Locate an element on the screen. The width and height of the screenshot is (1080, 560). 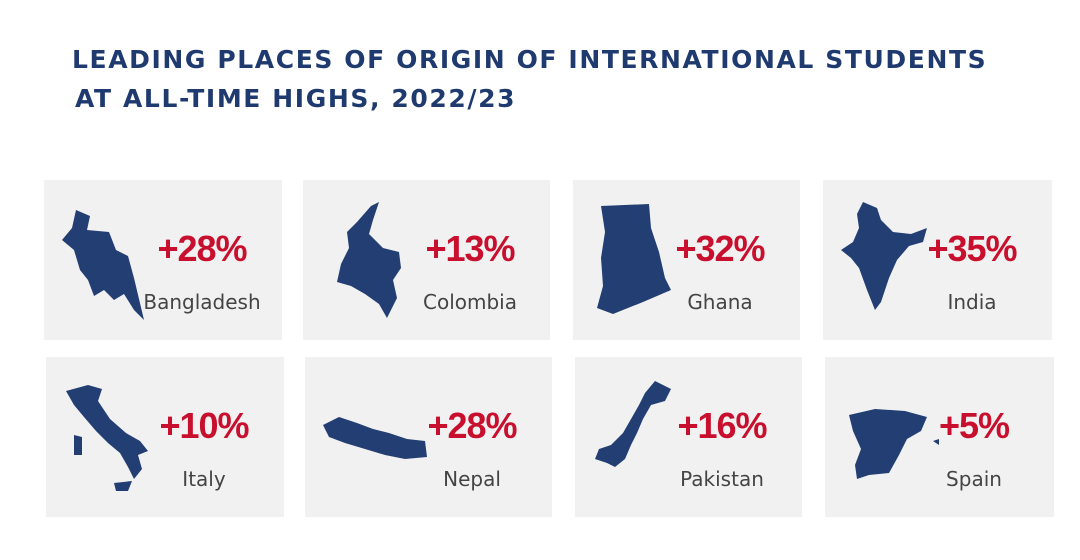
card: +16% Pakistan is located at coordinates (688, 437).